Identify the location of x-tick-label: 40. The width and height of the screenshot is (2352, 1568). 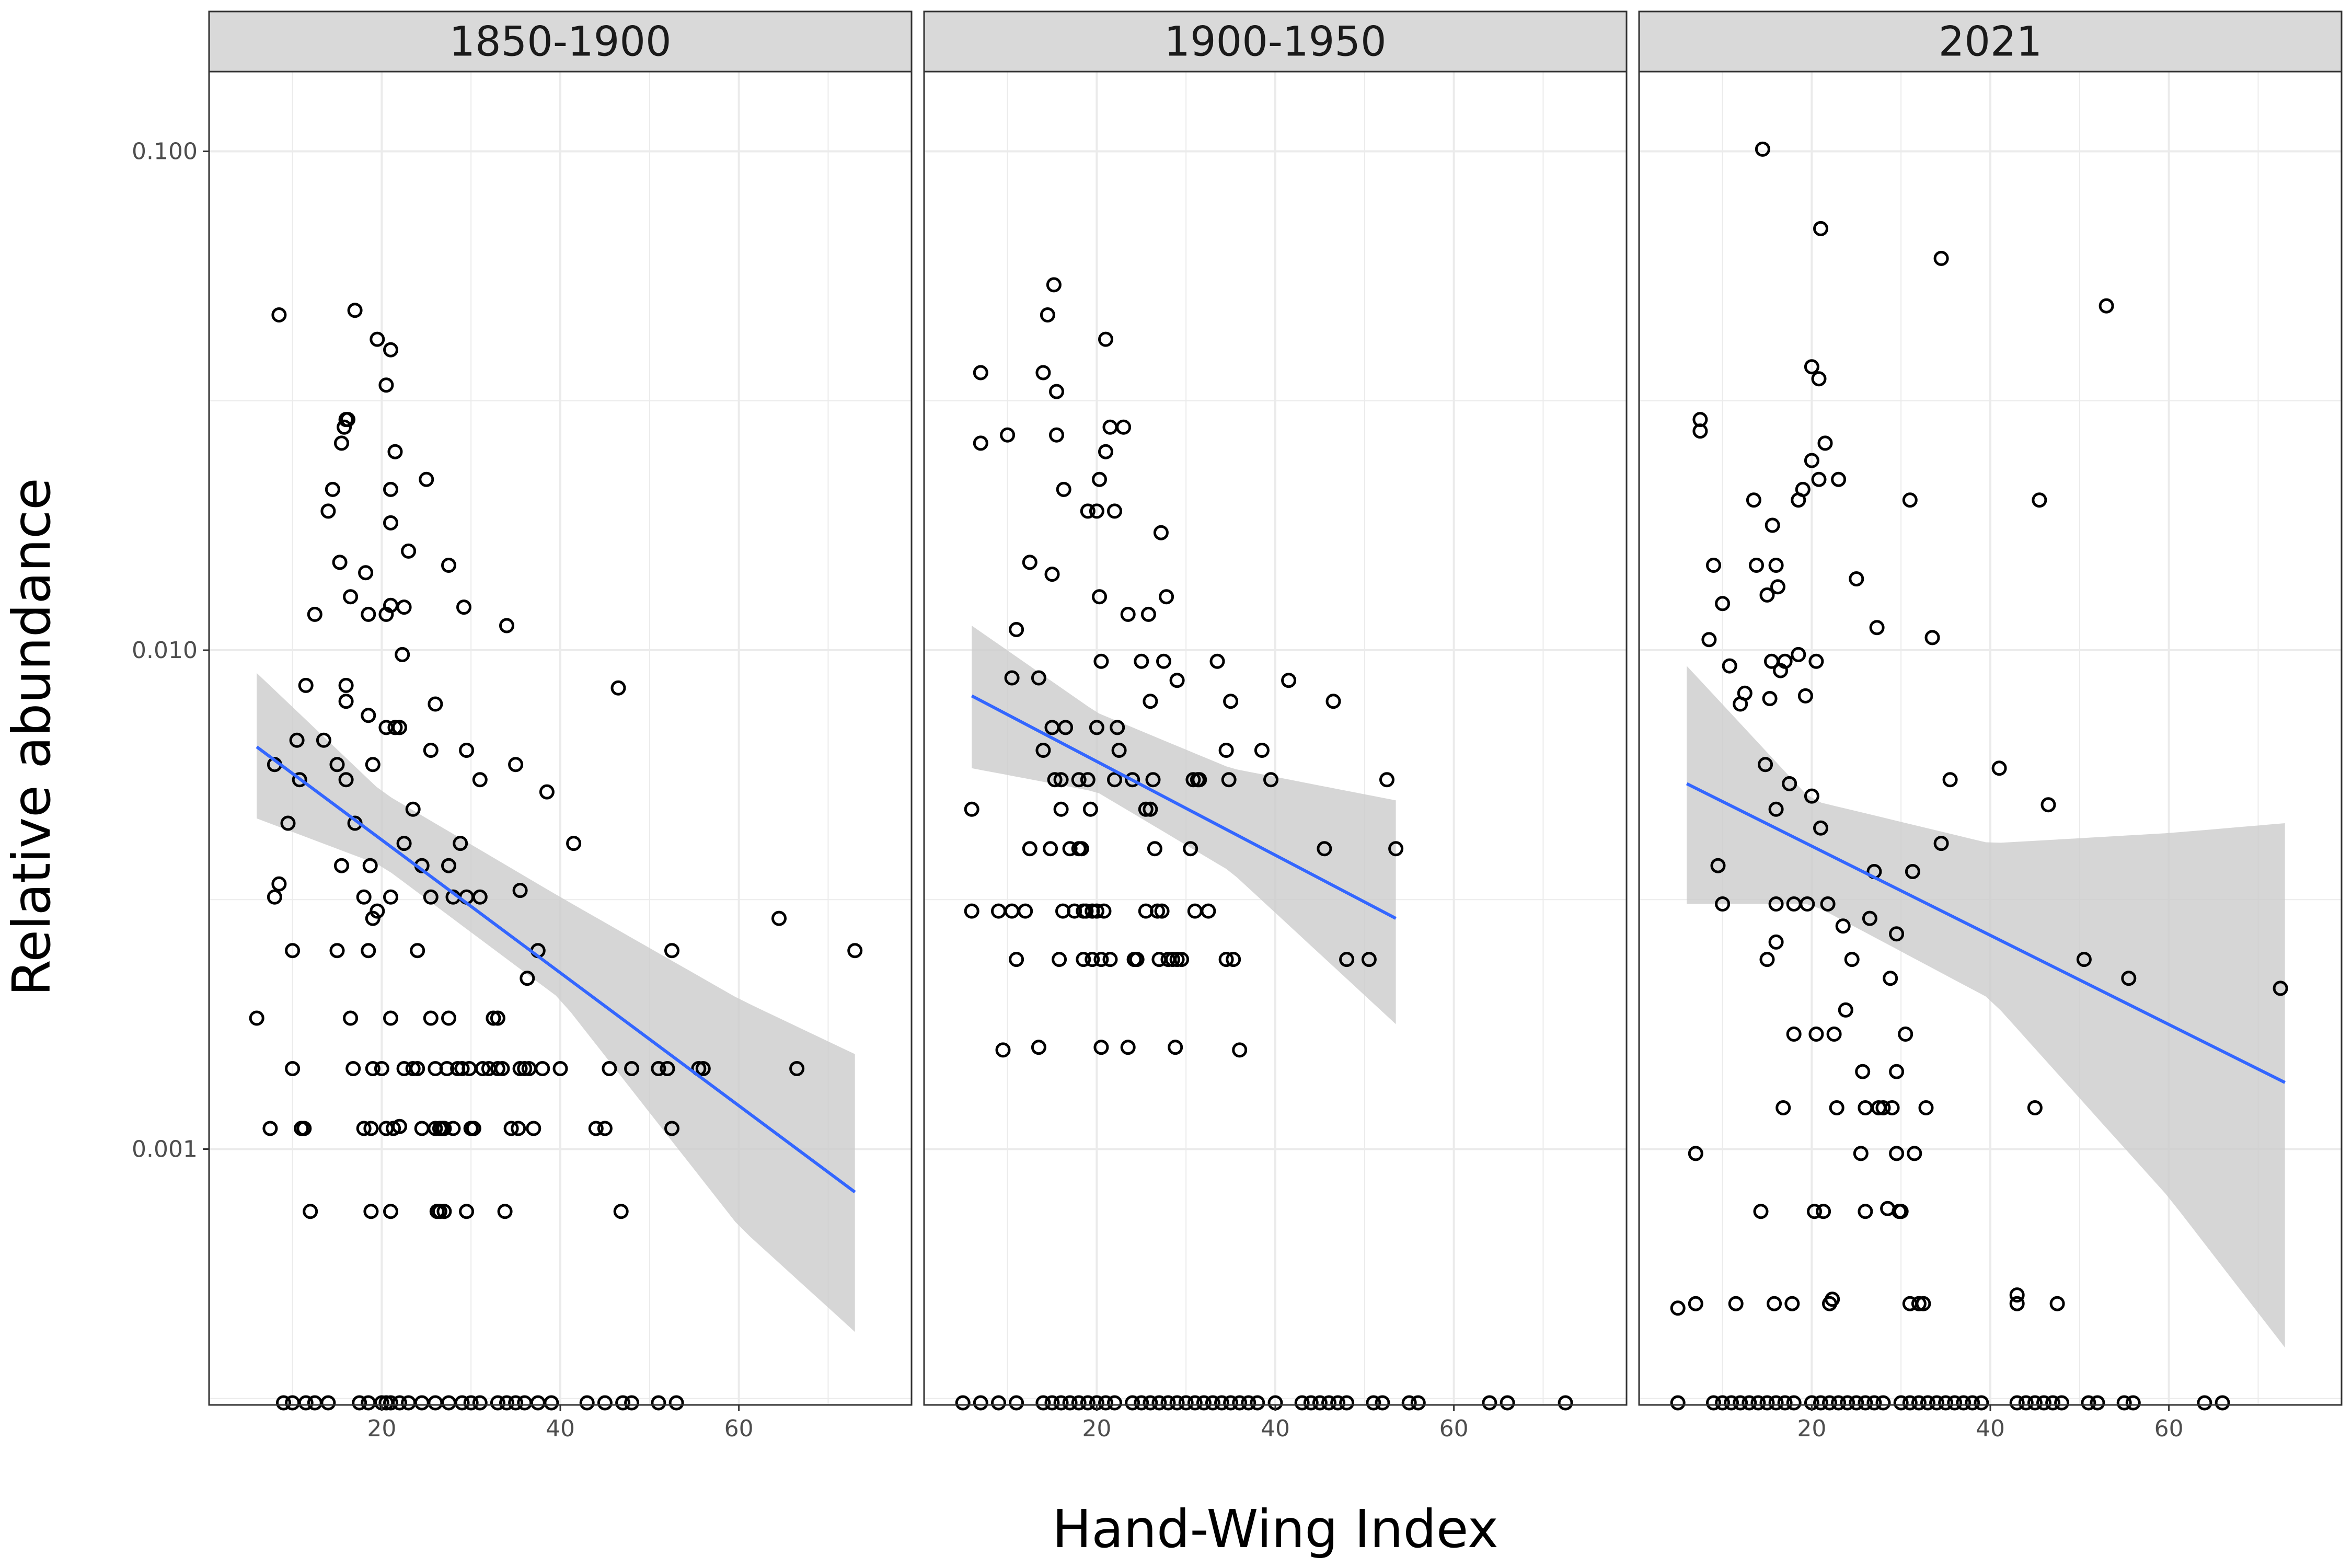
(1275, 1428).